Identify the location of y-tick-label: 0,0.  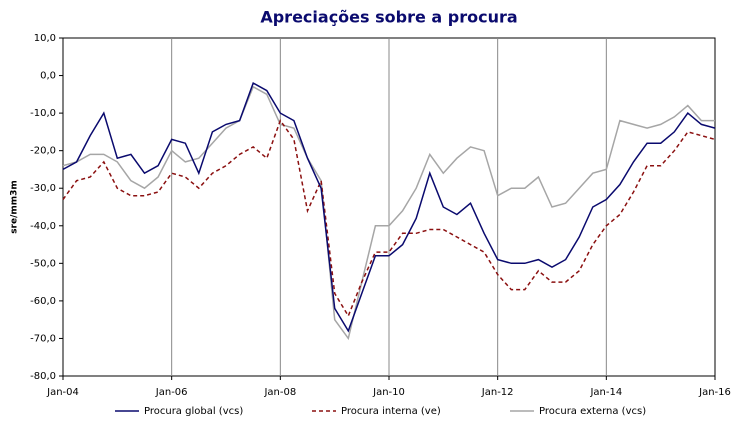
(48, 76).